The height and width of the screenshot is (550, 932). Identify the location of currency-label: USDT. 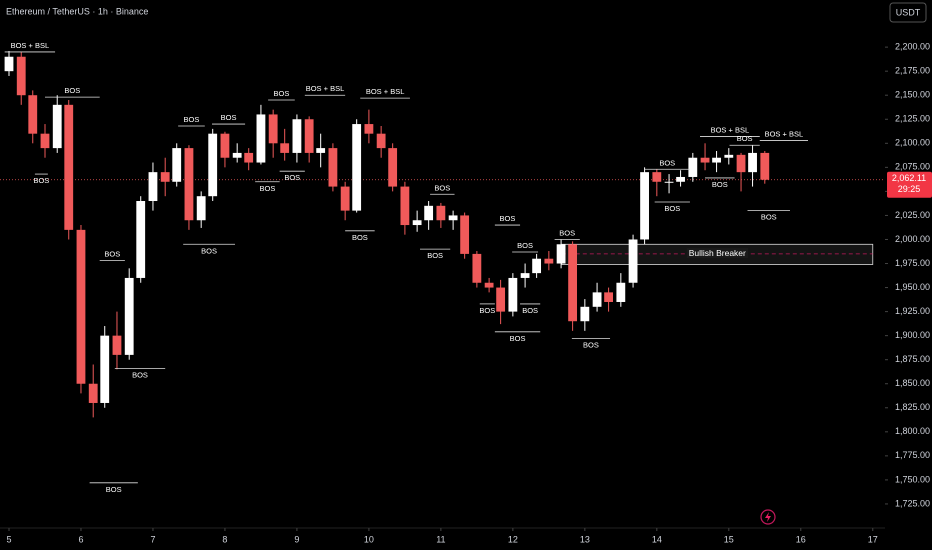
(908, 12).